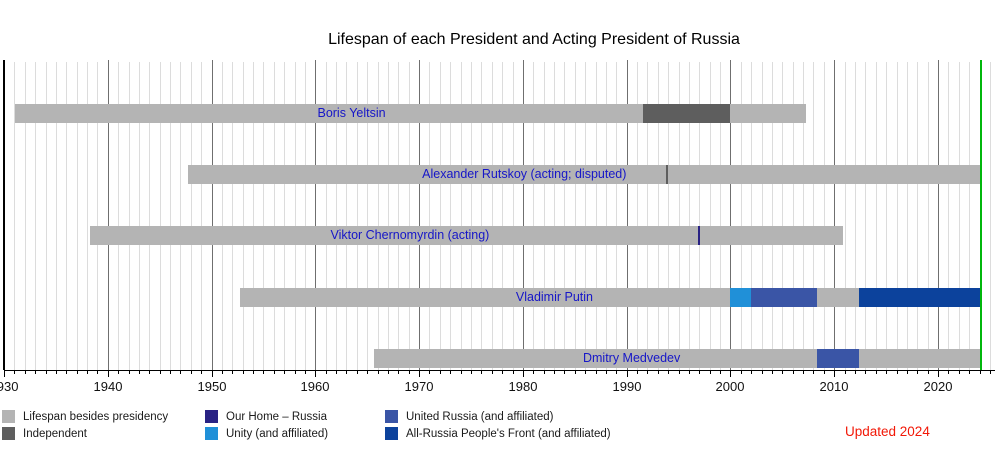 Image resolution: width=1000 pixels, height=450 pixels. I want to click on axis-tick-label: 2010, so click(834, 386).